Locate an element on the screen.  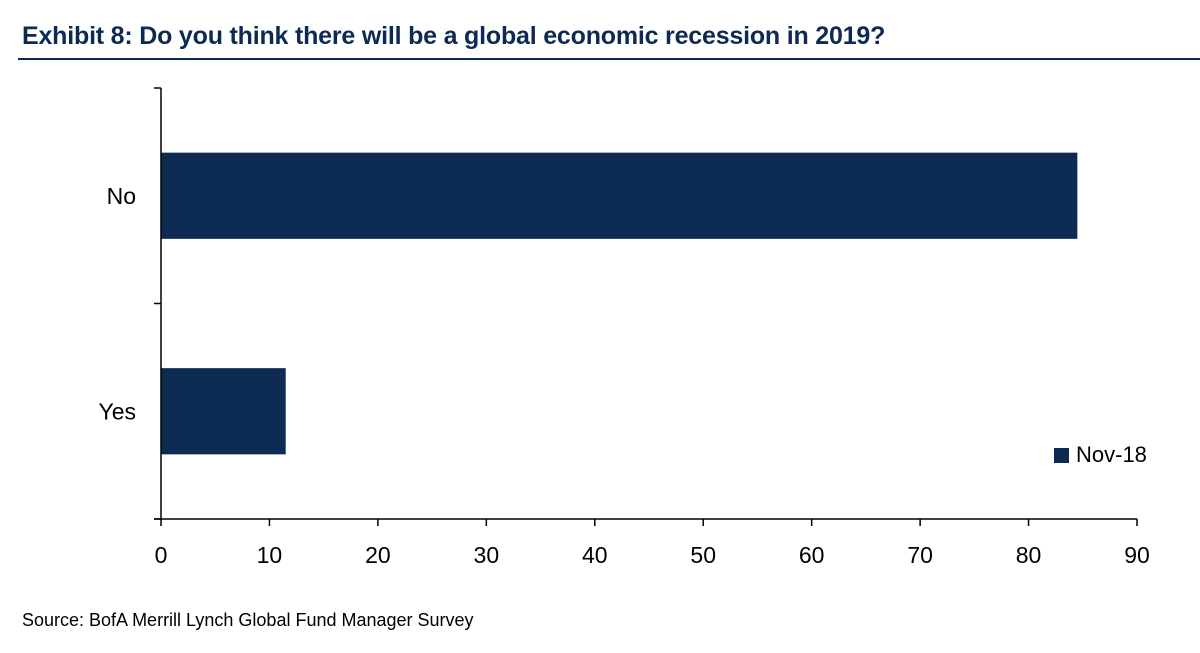
chart-legend: Nov-18 is located at coordinates (1100, 455).